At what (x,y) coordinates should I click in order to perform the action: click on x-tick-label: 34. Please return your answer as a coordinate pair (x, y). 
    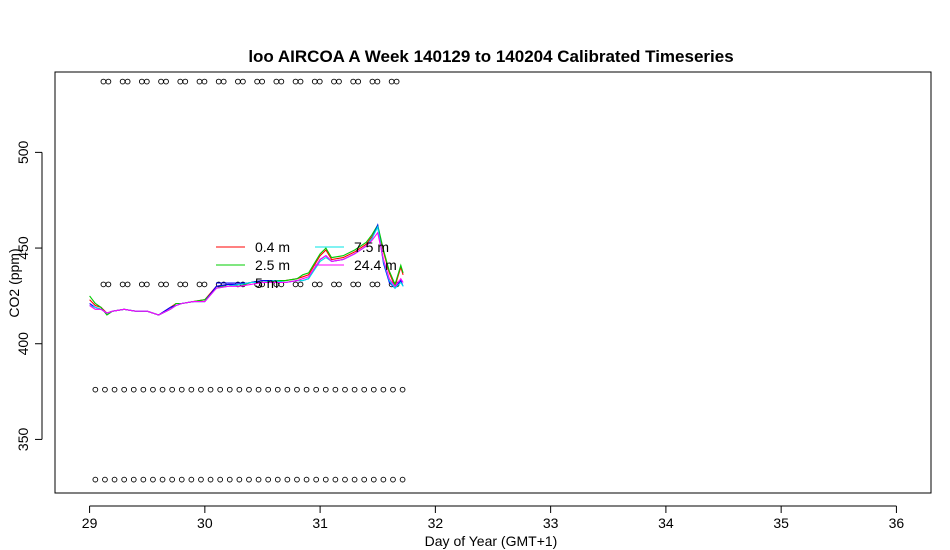
    Looking at the image, I should click on (666, 523).